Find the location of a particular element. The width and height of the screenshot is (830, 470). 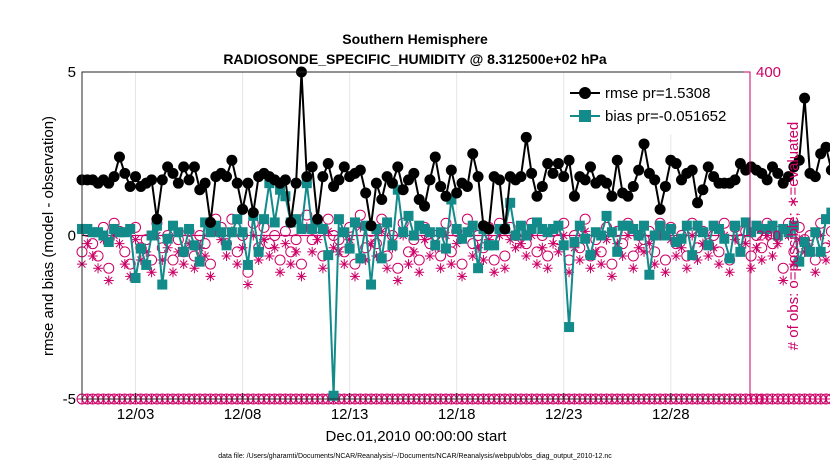

y-tick-label: 5 is located at coordinates (72, 72).